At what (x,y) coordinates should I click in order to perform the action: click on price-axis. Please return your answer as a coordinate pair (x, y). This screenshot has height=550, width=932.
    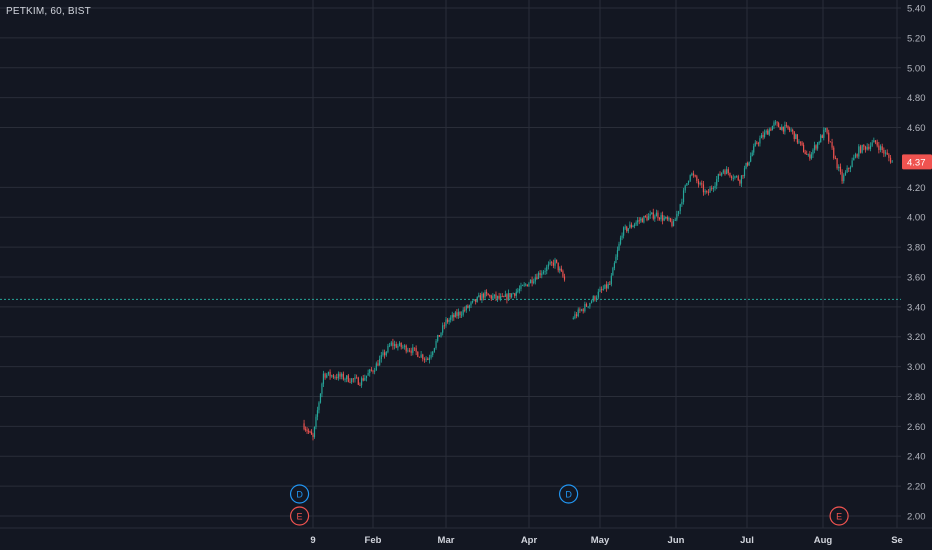
    Looking at the image, I should click on (916, 264).